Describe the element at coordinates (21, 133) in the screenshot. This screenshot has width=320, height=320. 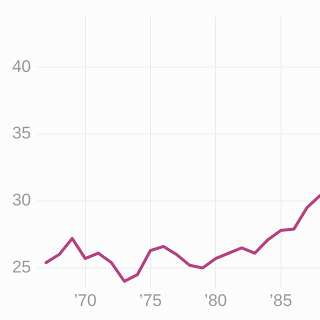
I see `y-tick-label: 35` at that location.